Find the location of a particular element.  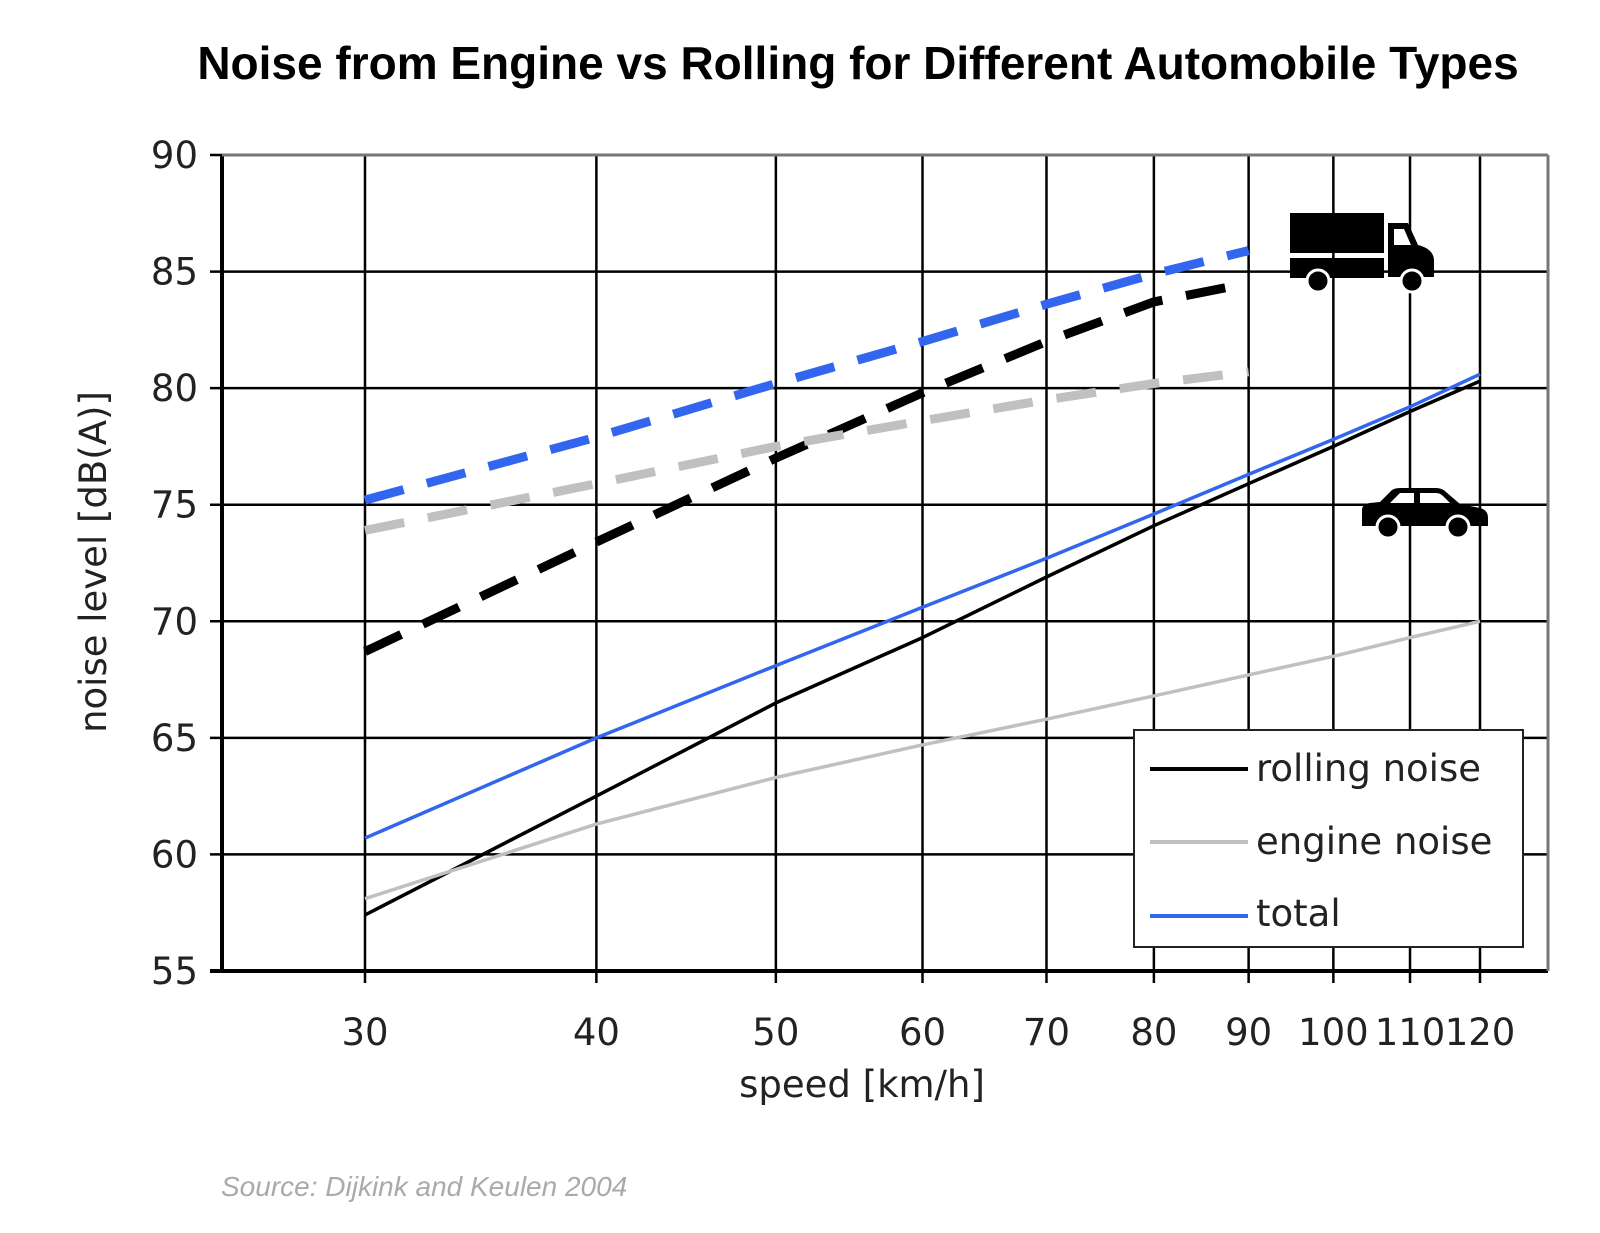

x-tick-label-60: 60 is located at coordinates (922, 1032).